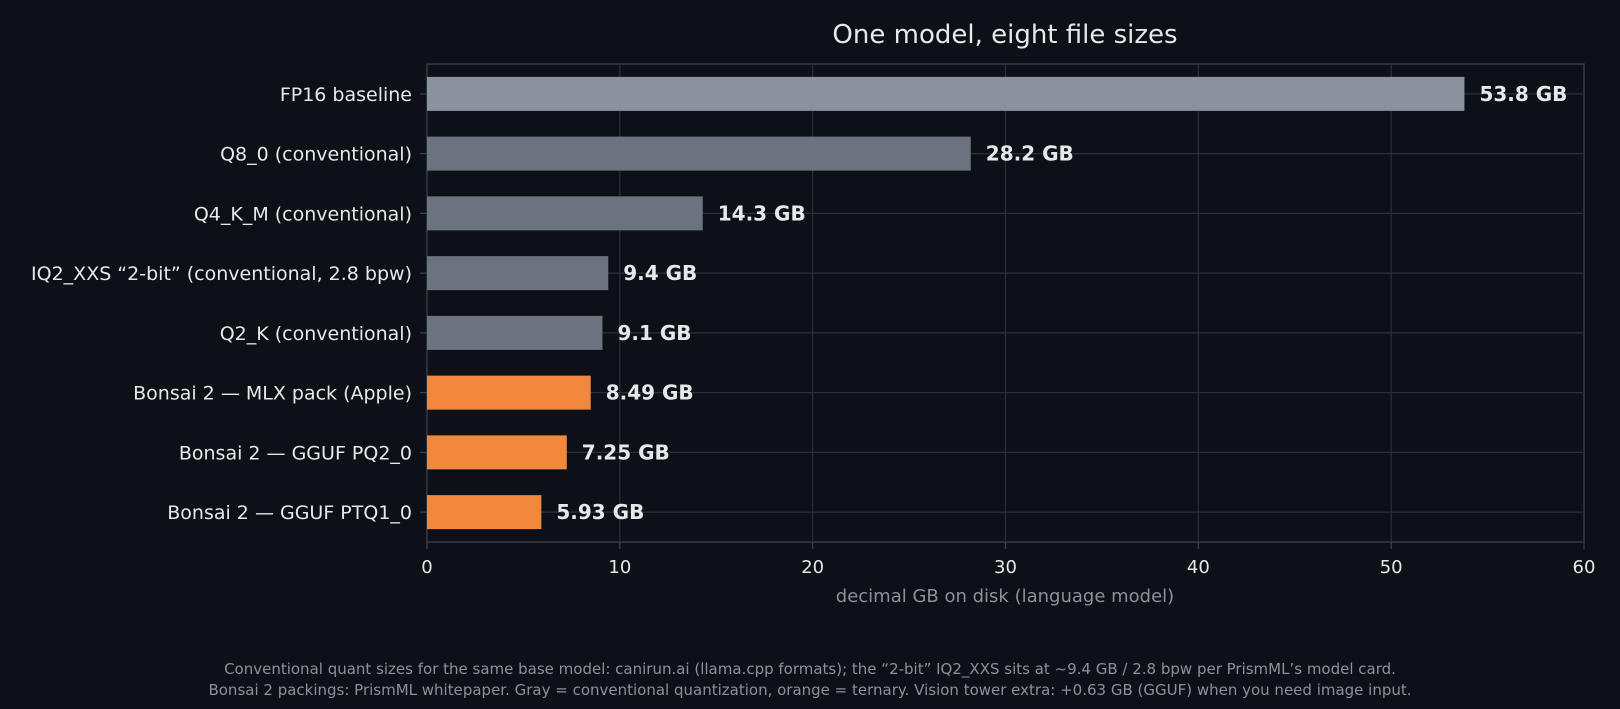 This screenshot has height=709, width=1620. Describe the element at coordinates (1391, 567) in the screenshot. I see `x-tick-label: 50` at that location.